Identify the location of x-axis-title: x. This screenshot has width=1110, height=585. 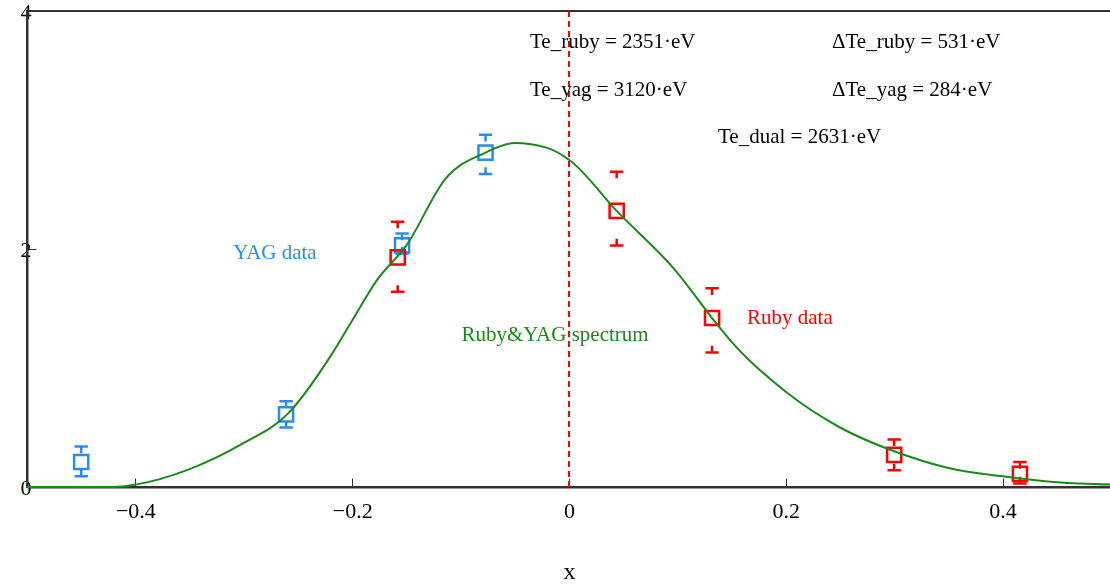
(569, 570).